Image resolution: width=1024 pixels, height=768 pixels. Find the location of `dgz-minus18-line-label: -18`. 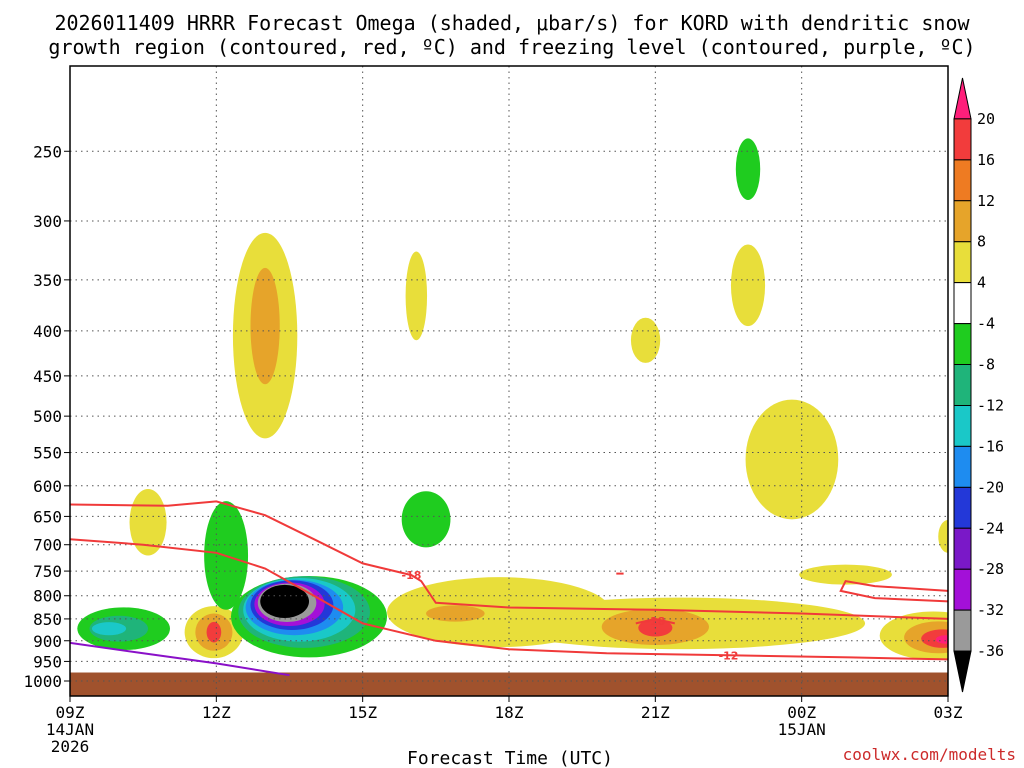

dgz-minus18-line-label: -18 is located at coordinates (412, 575).